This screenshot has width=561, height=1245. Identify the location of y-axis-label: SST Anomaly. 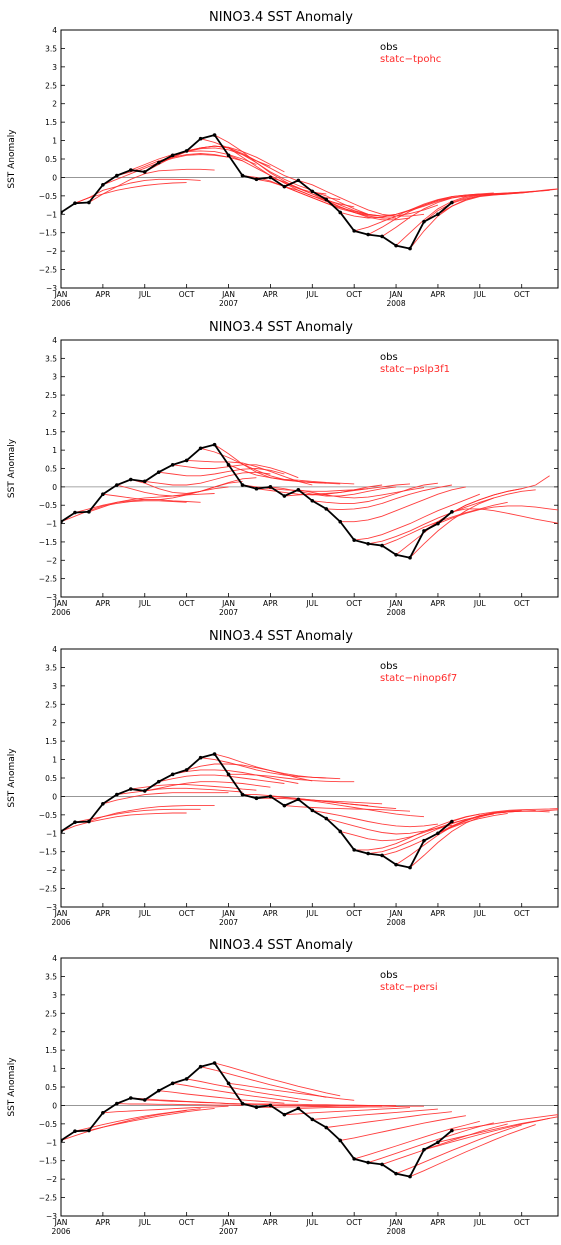
(12, 159).